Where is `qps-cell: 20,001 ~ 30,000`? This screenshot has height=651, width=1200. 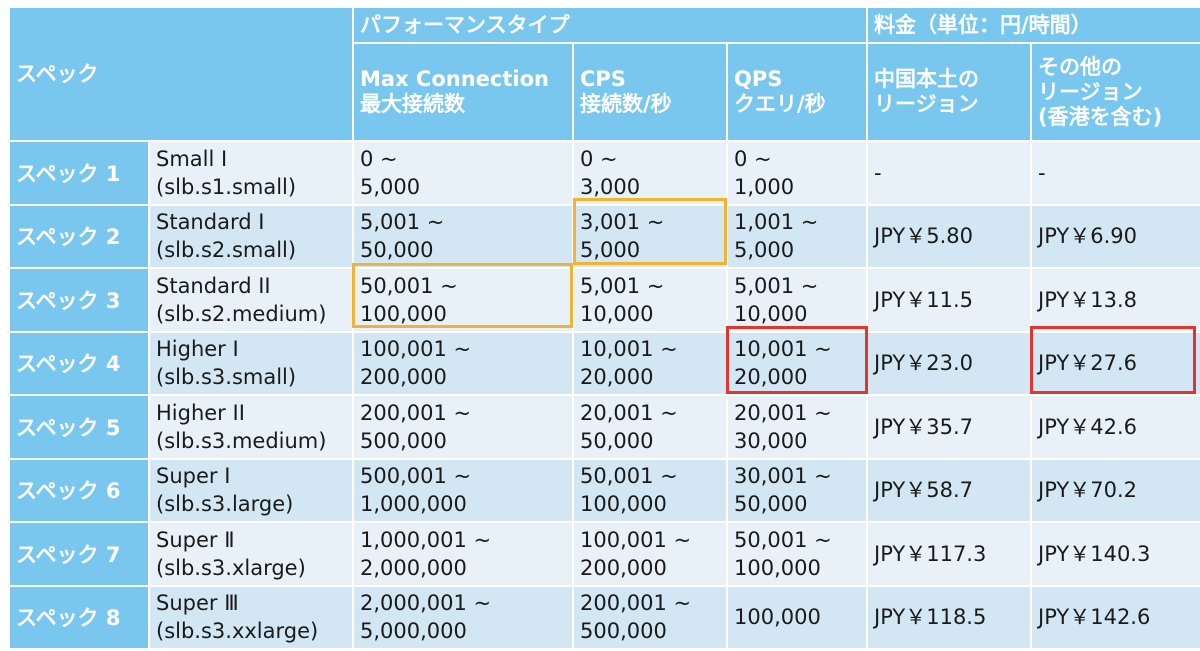 qps-cell: 20,001 ~ 30,000 is located at coordinates (797, 427).